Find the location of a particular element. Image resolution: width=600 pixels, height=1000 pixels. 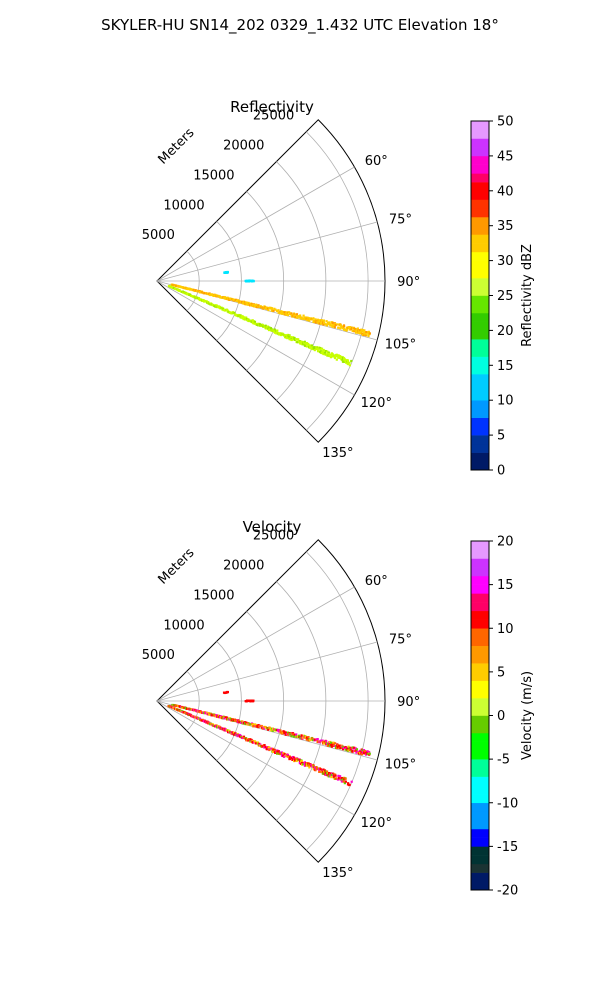

colorbar-tick-label: -20 is located at coordinates (507, 891).